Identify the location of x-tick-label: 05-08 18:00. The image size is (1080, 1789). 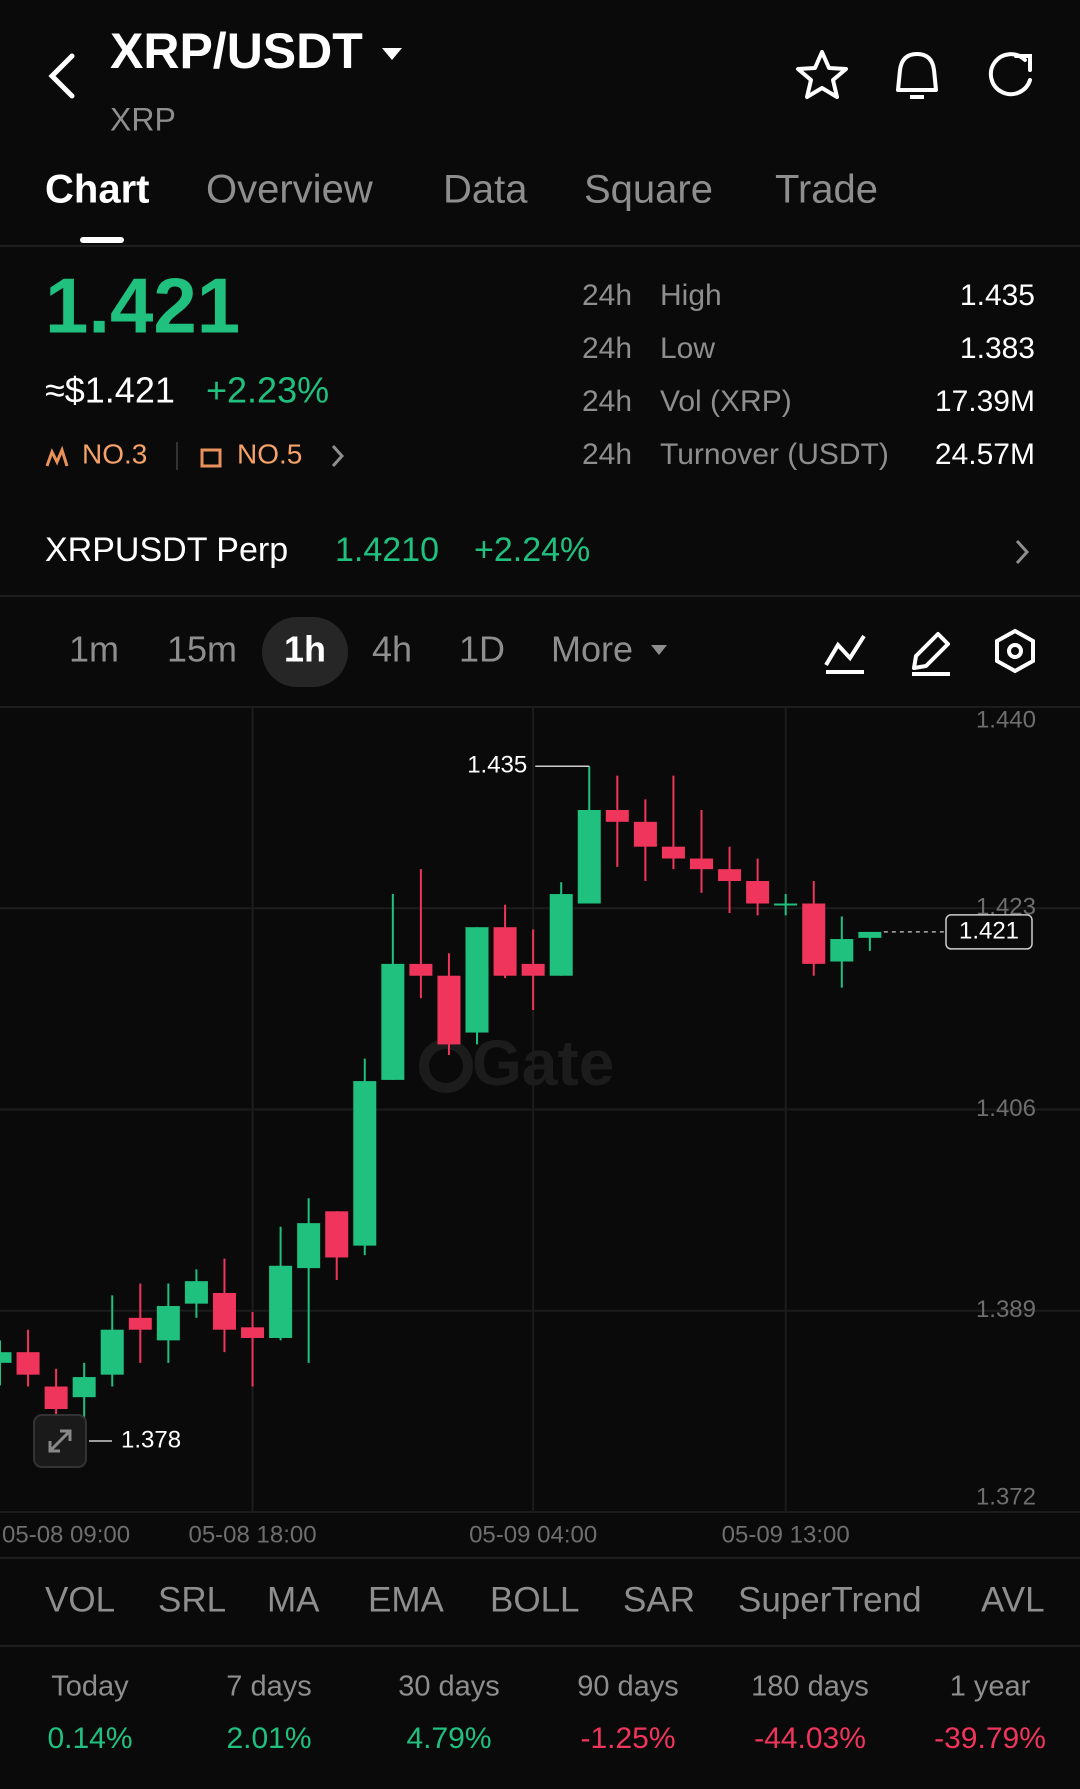
(252, 1534).